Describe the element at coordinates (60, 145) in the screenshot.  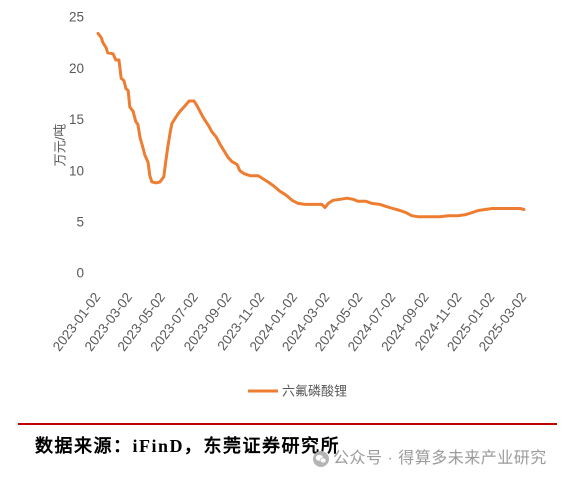
I see `y-axis-label: 万元/吨` at that location.